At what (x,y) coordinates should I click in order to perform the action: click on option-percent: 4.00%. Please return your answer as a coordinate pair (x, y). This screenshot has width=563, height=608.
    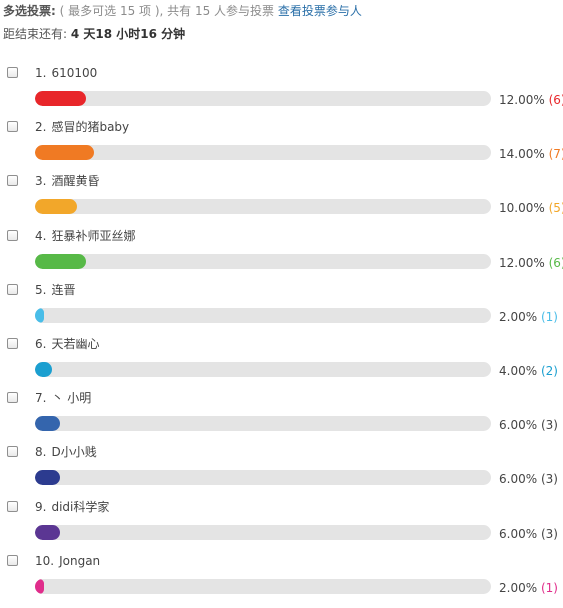
    Looking at the image, I should click on (518, 371).